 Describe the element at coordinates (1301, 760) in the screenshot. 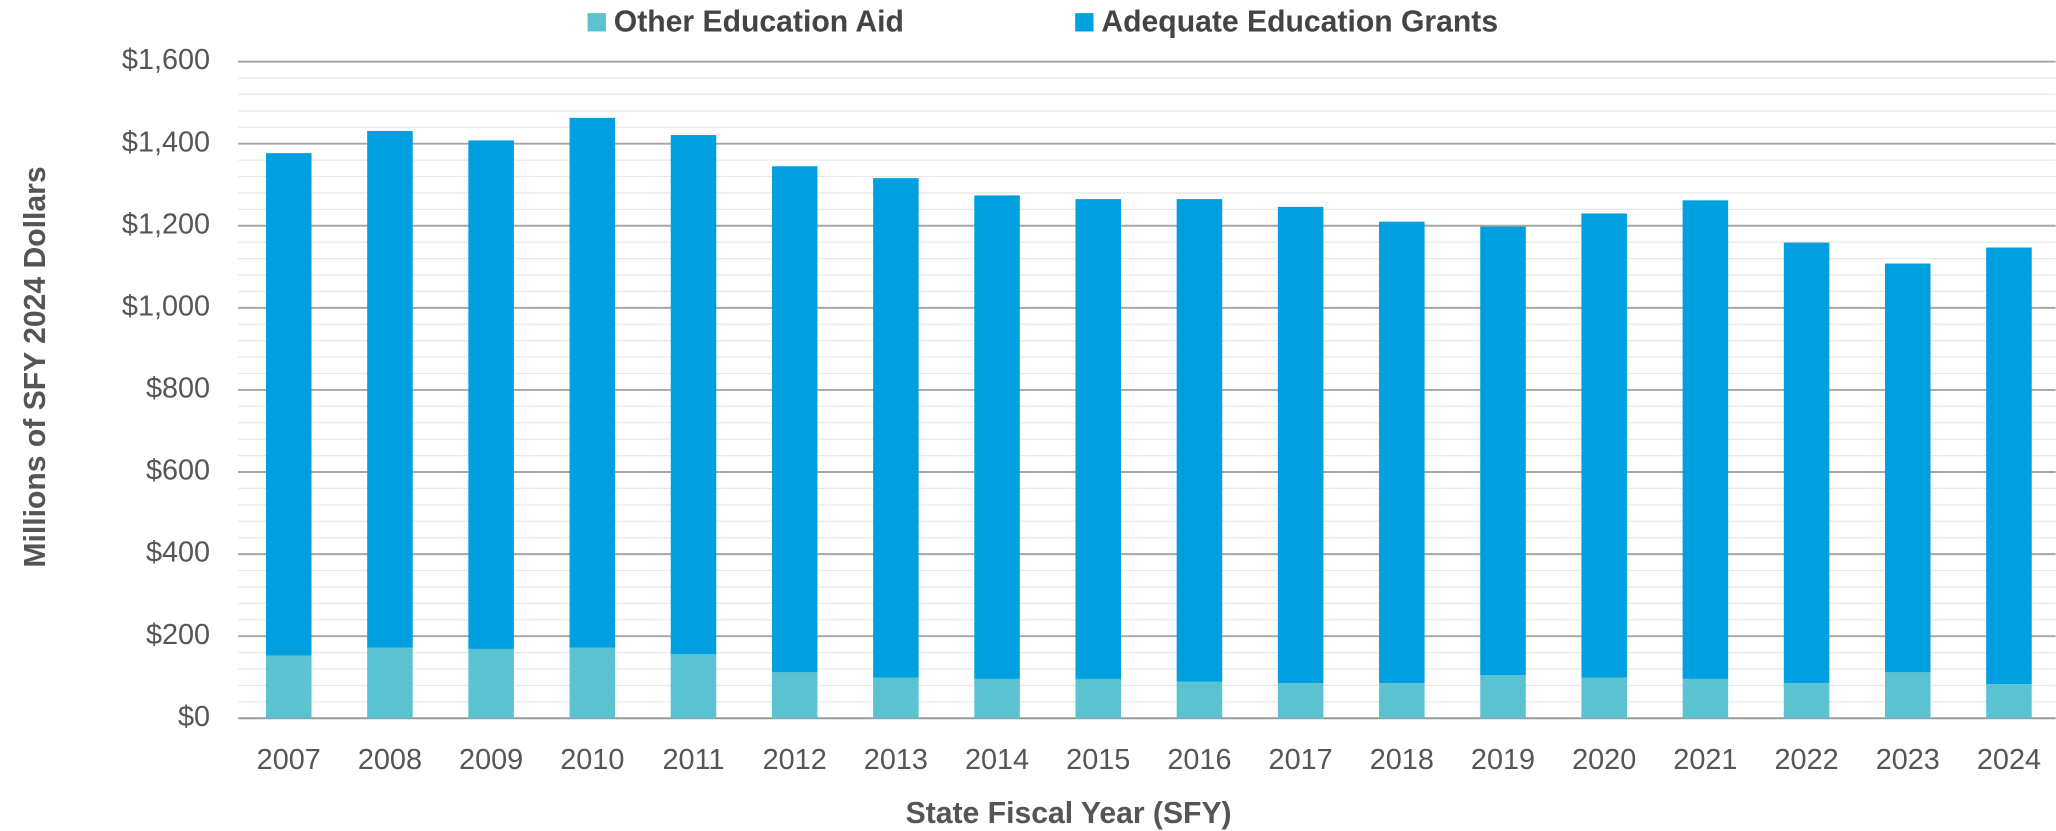

I see `x-tick-label: 2017` at that location.